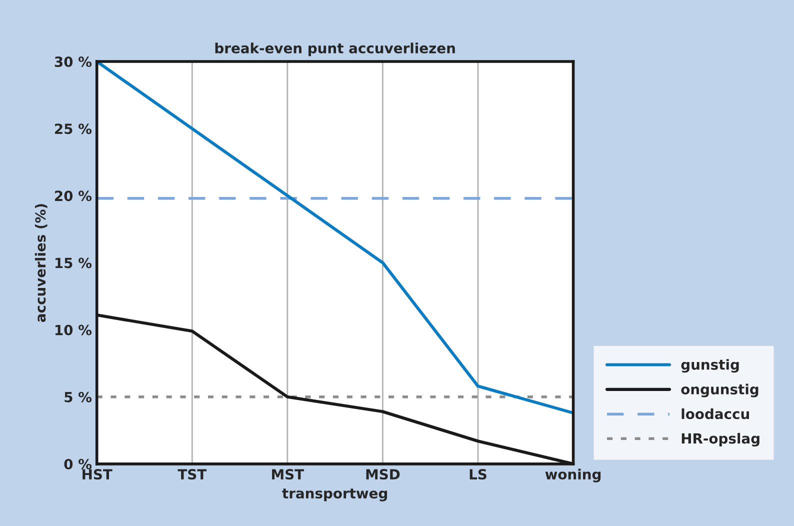  I want to click on x-tick-label: LS, so click(478, 474).